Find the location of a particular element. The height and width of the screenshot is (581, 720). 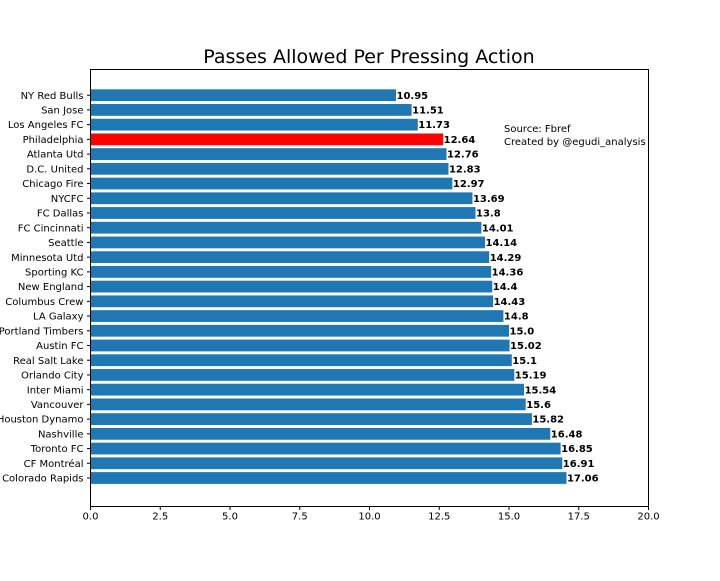

category-label: Chicago Fire is located at coordinates (52, 184).